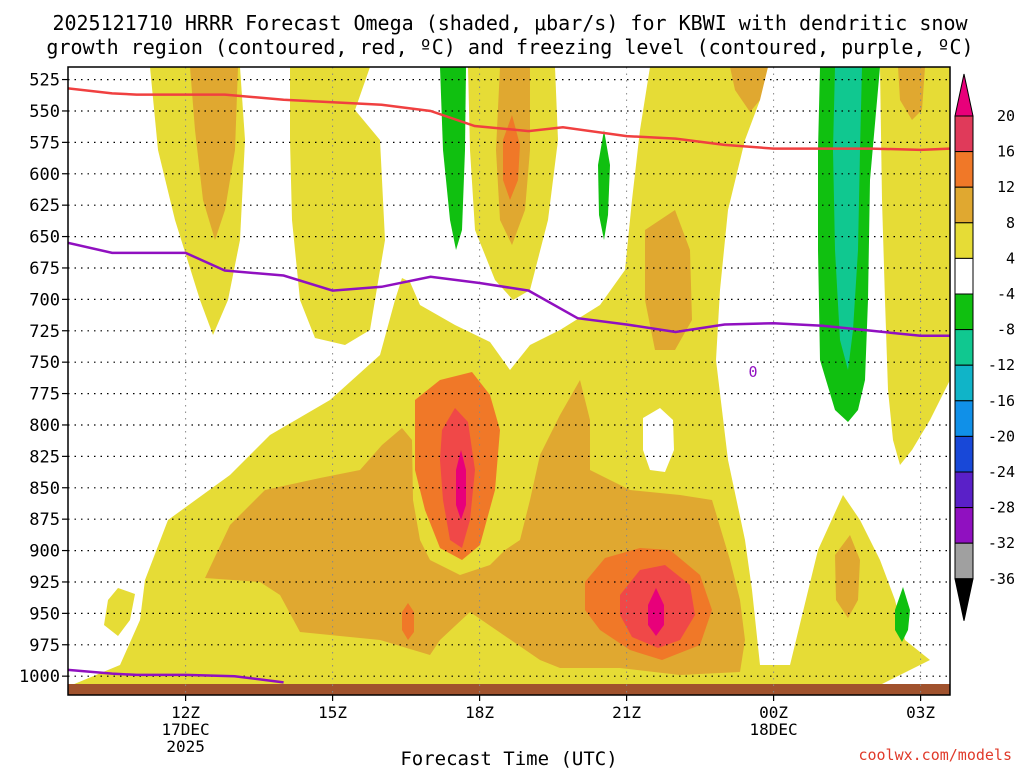 This screenshot has height=768, width=1024. I want to click on y-tick-label: 950, so click(44, 614).